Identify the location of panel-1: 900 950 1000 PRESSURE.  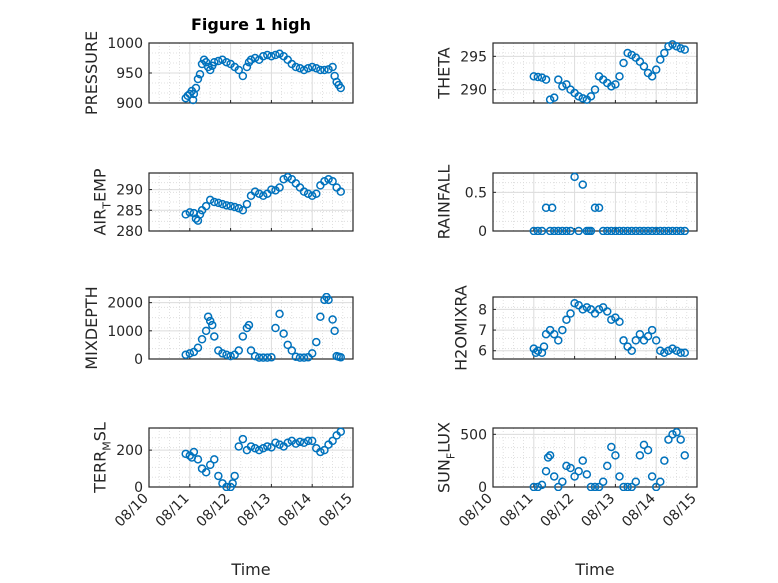
(218, 73).